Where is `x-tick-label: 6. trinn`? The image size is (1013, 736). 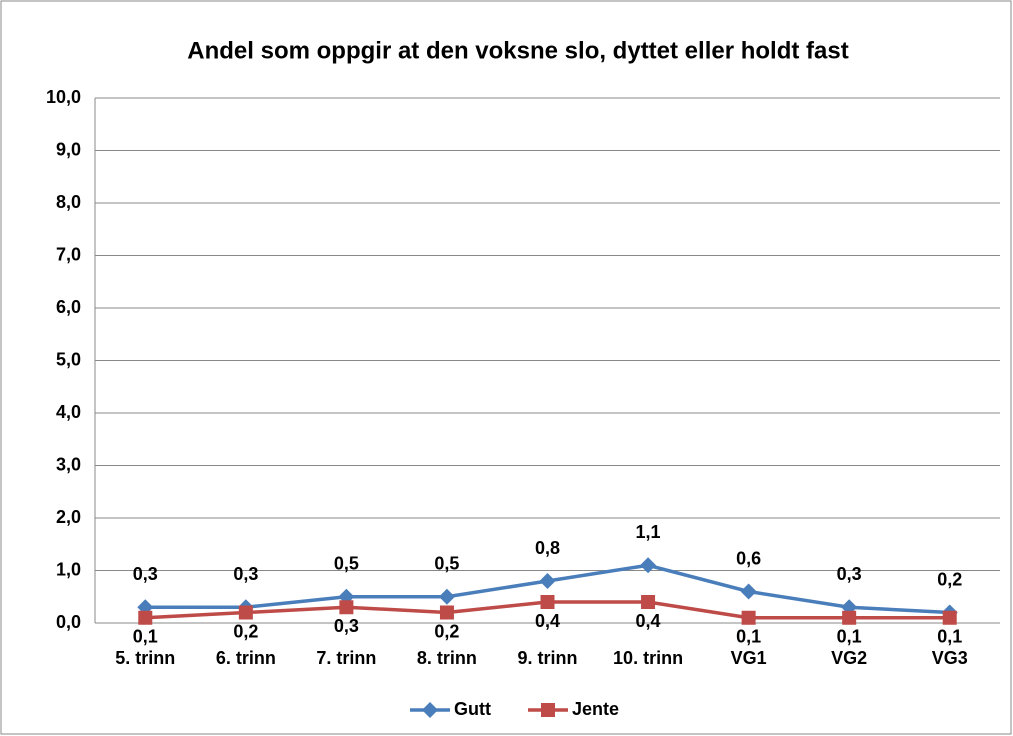
x-tick-label: 6. trinn is located at coordinates (246, 658).